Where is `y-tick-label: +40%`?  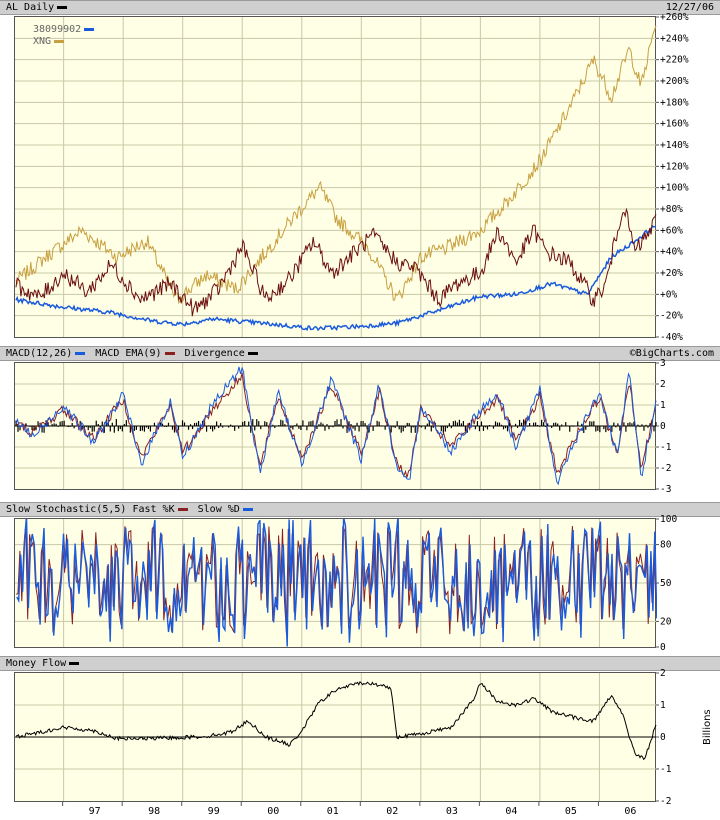 y-tick-label: +40% is located at coordinates (671, 252).